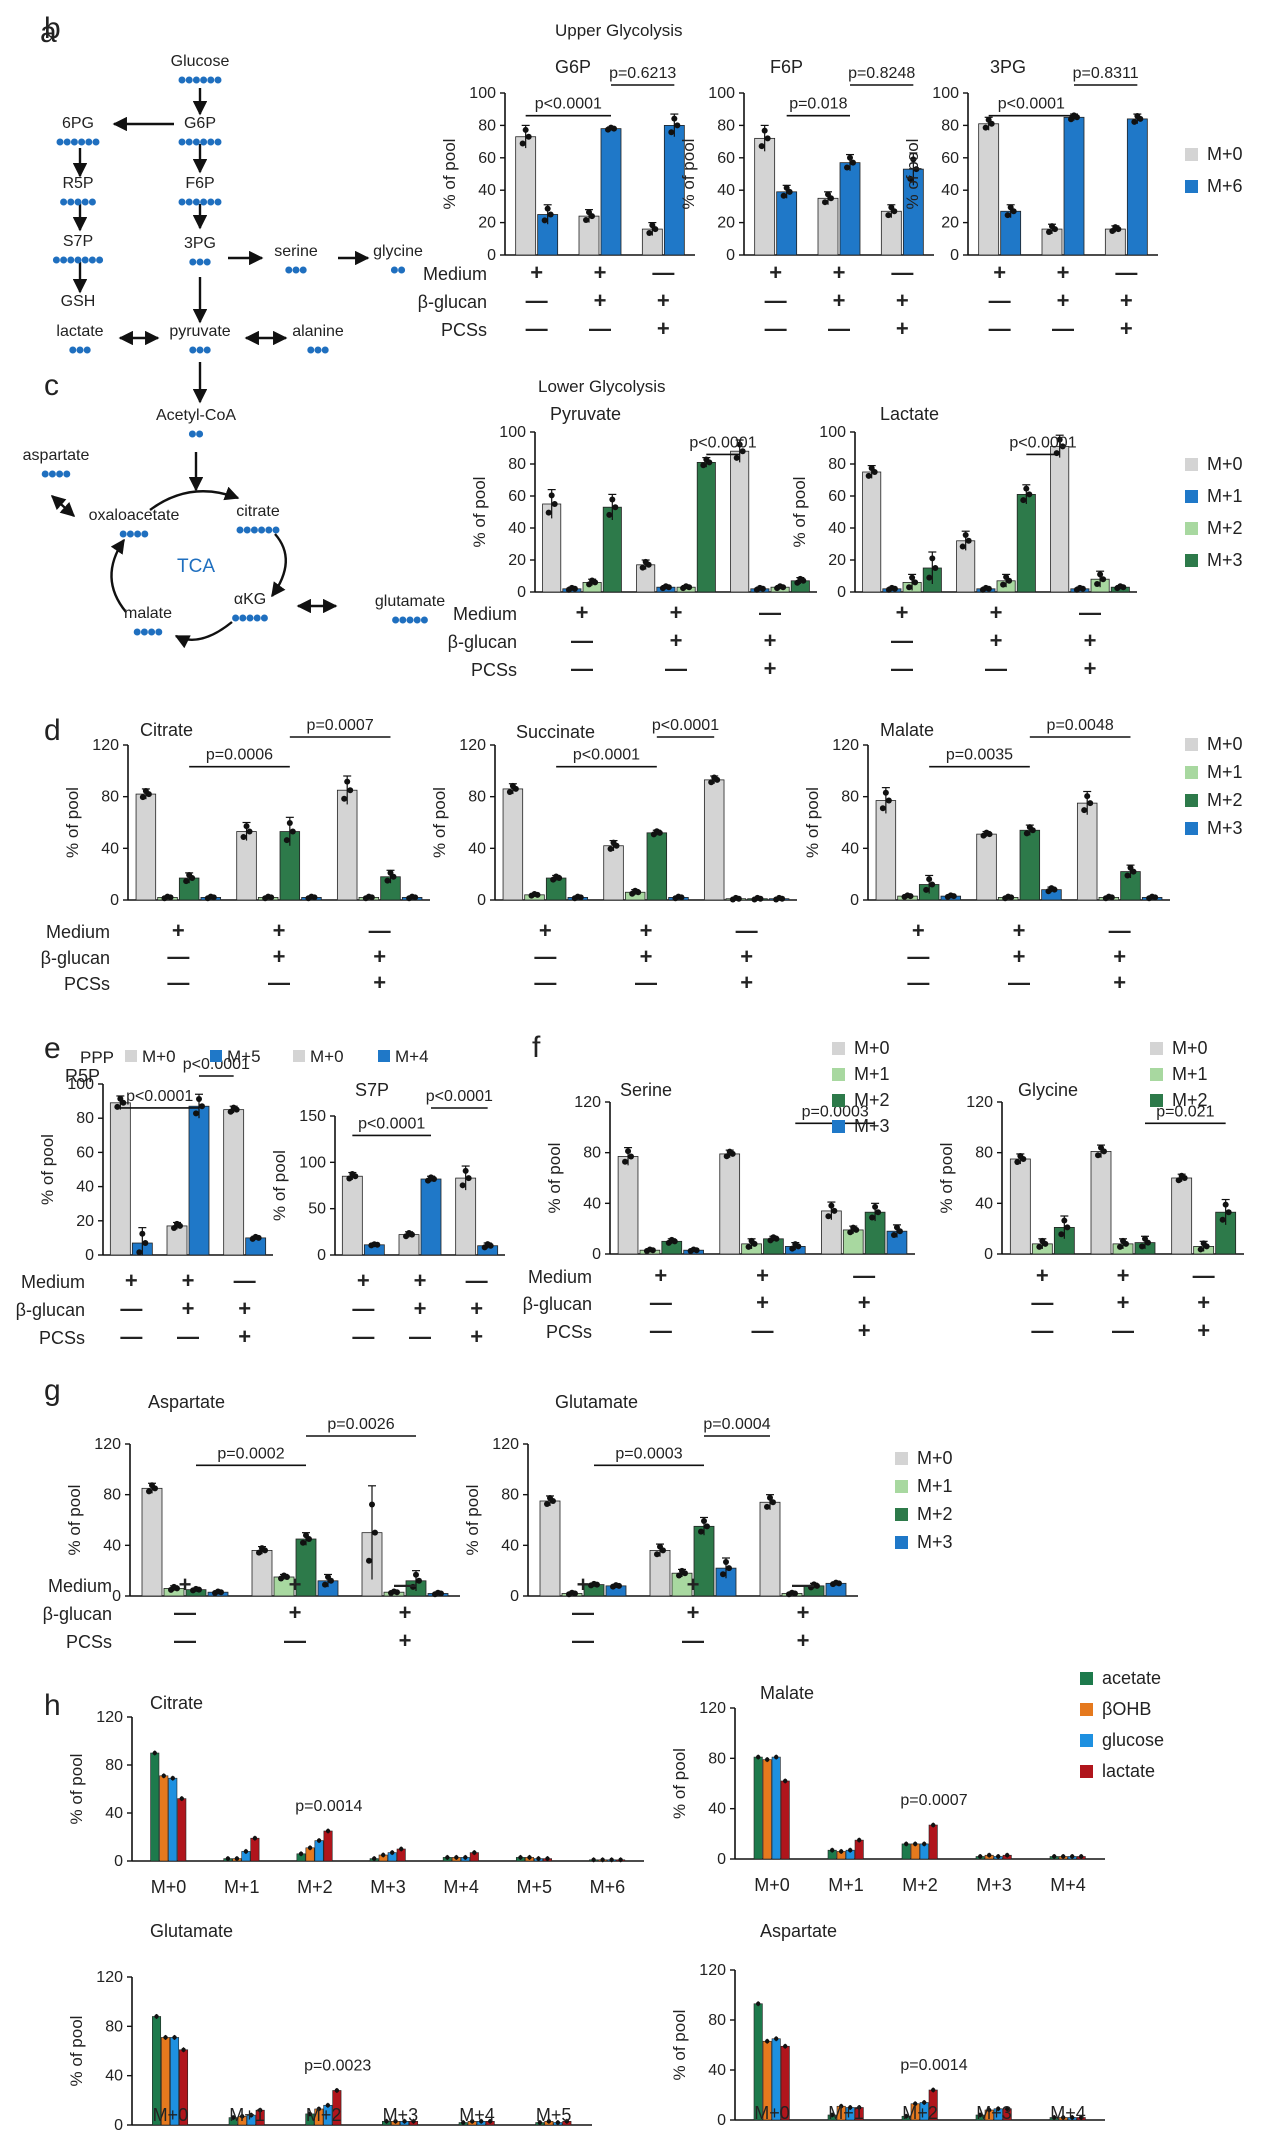  What do you see at coordinates (196, 566) in the screenshot?
I see `tca-label: TCA` at bounding box center [196, 566].